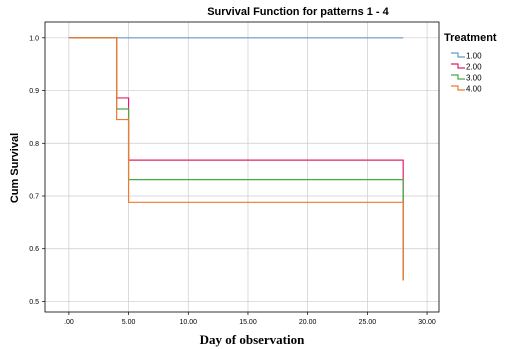 This screenshot has width=523, height=349. Describe the element at coordinates (474, 56) in the screenshot. I see `legend-label-1.00: 1.00` at that location.